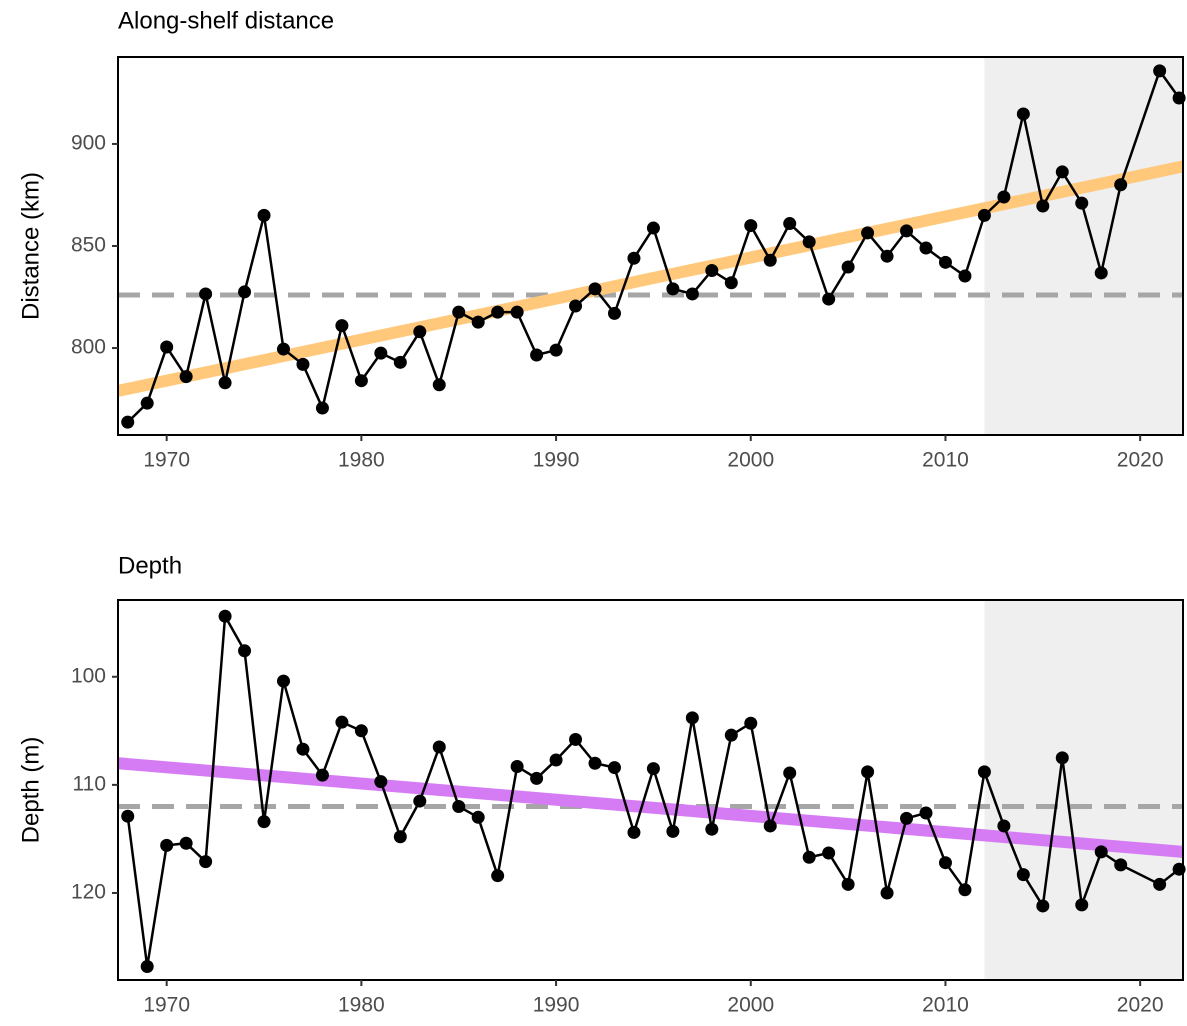 The height and width of the screenshot is (1026, 1187). Describe the element at coordinates (89, 783) in the screenshot. I see `y-tick-label: 110` at that location.